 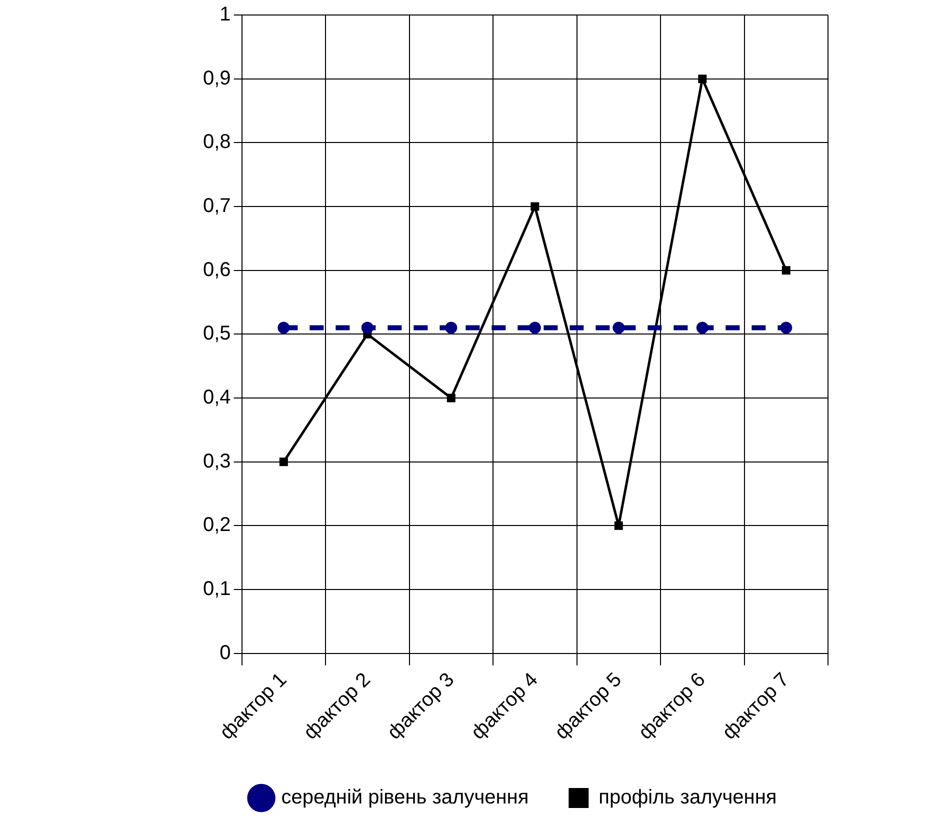 What do you see at coordinates (216, 269) in the screenshot?
I see `y-tick-label: 0,6` at bounding box center [216, 269].